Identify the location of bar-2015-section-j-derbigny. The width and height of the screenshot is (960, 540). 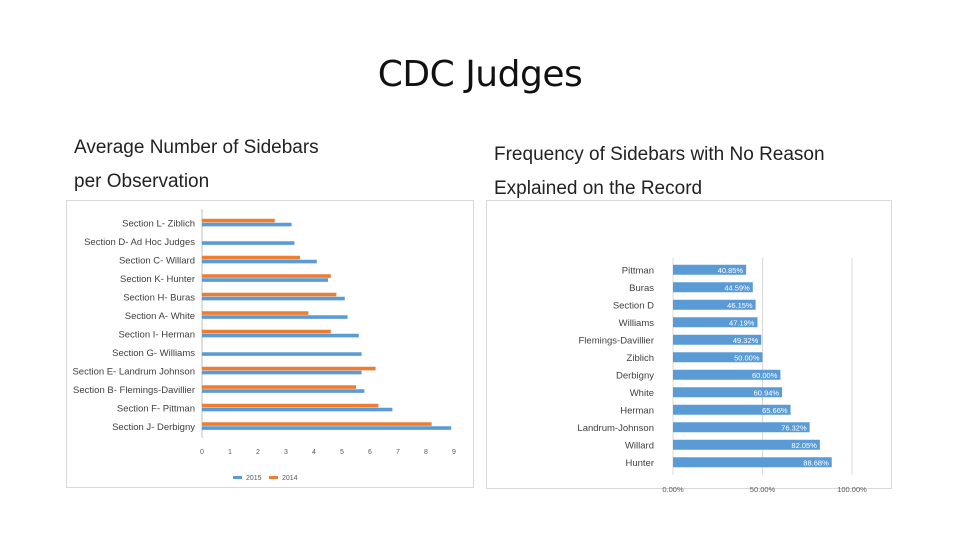
(327, 428).